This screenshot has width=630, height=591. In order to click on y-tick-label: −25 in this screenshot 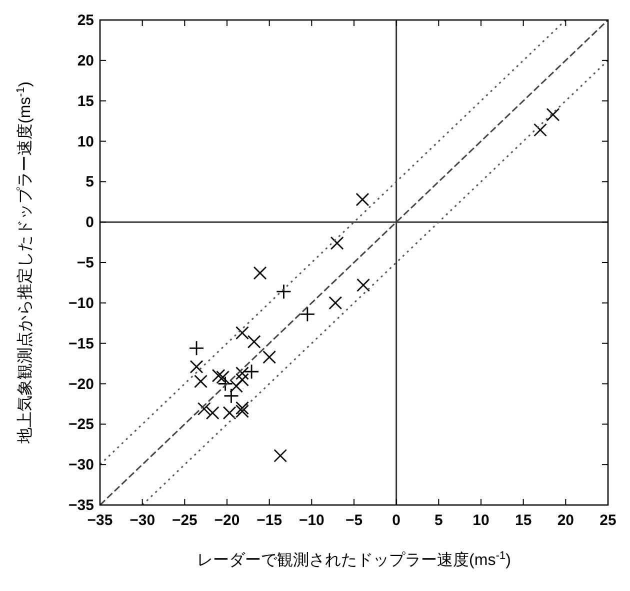, I will do `click(81, 425)`.